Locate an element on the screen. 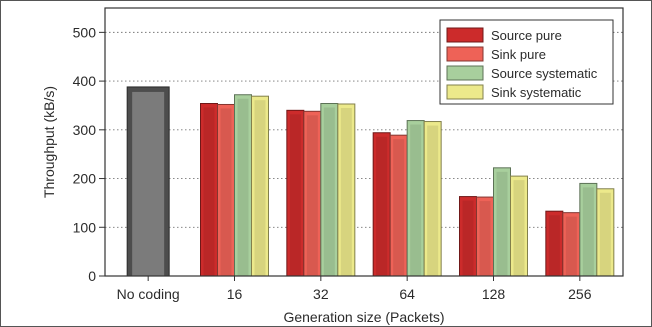  x-tick-label-4: 128 is located at coordinates (494, 294).